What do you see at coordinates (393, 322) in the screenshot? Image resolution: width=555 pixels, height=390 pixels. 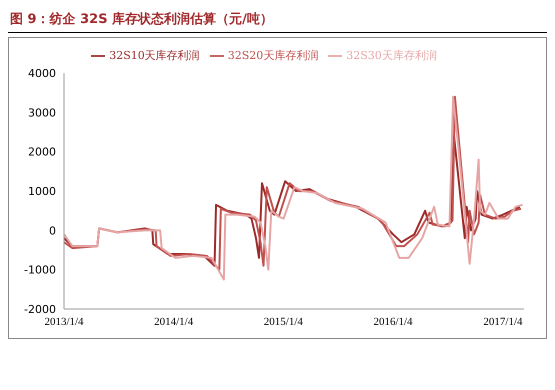 I see `x-tick-label: 2016/1/4` at bounding box center [393, 322].